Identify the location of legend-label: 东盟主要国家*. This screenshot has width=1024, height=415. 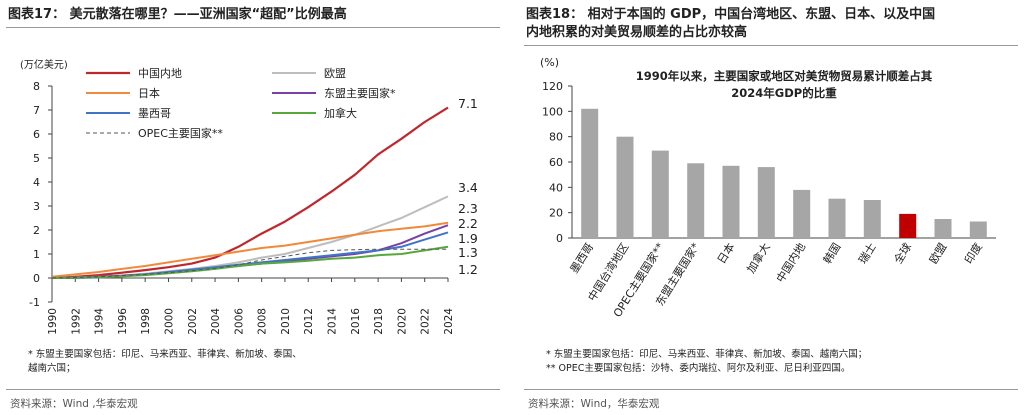
(360, 93).